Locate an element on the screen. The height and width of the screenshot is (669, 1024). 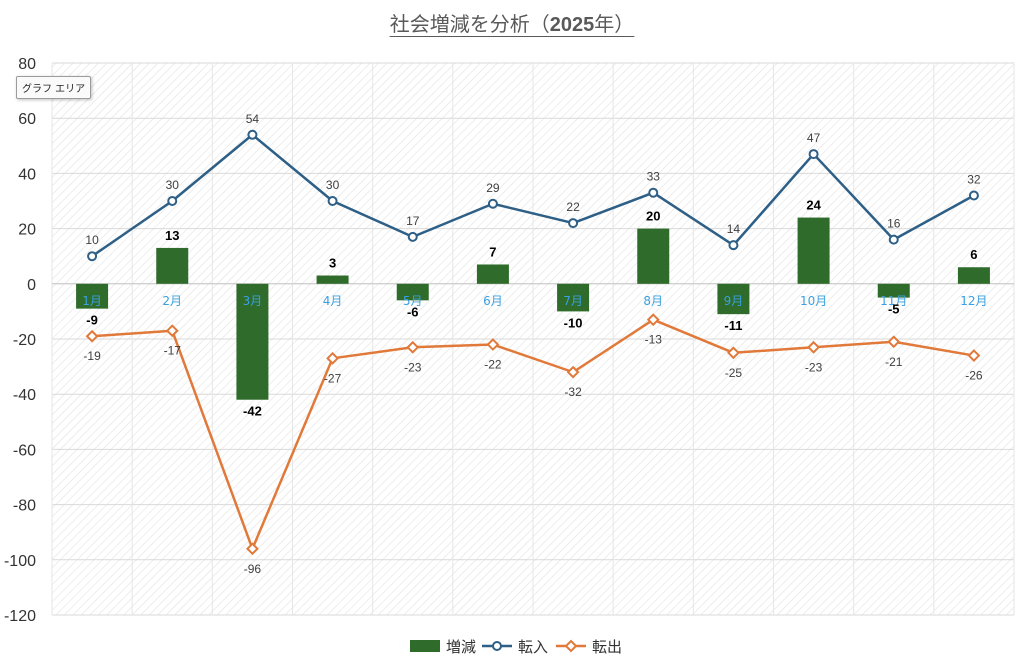
bar-label: 3 is located at coordinates (332, 263).